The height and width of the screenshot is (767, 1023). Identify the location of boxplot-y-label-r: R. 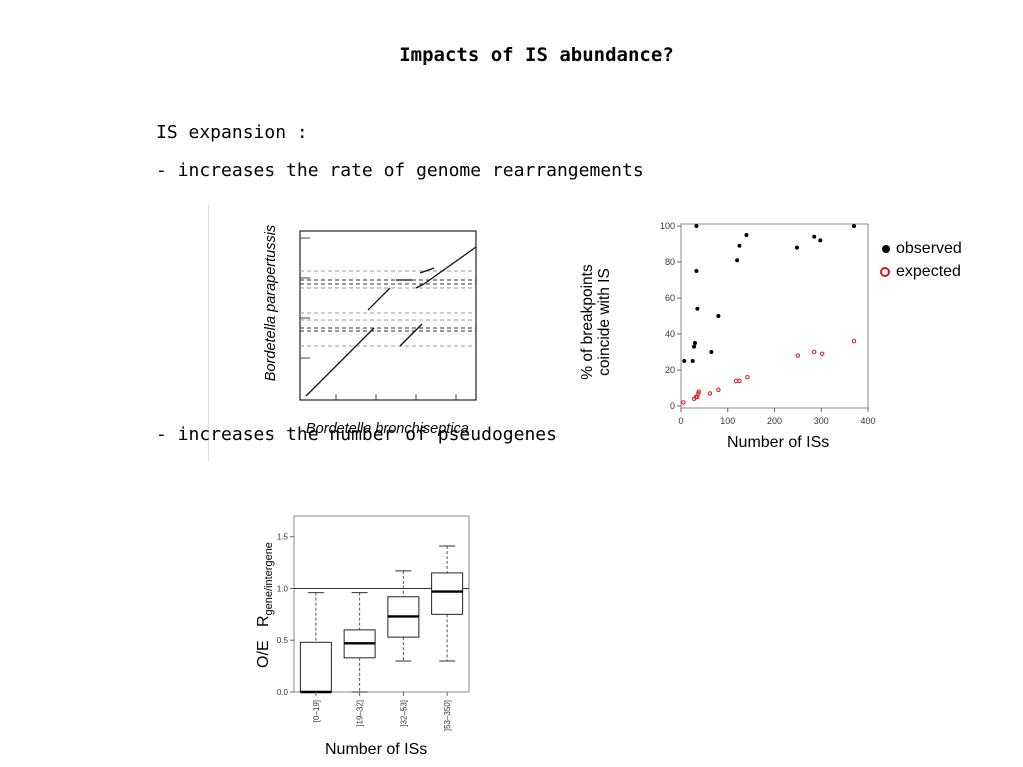
(263, 621).